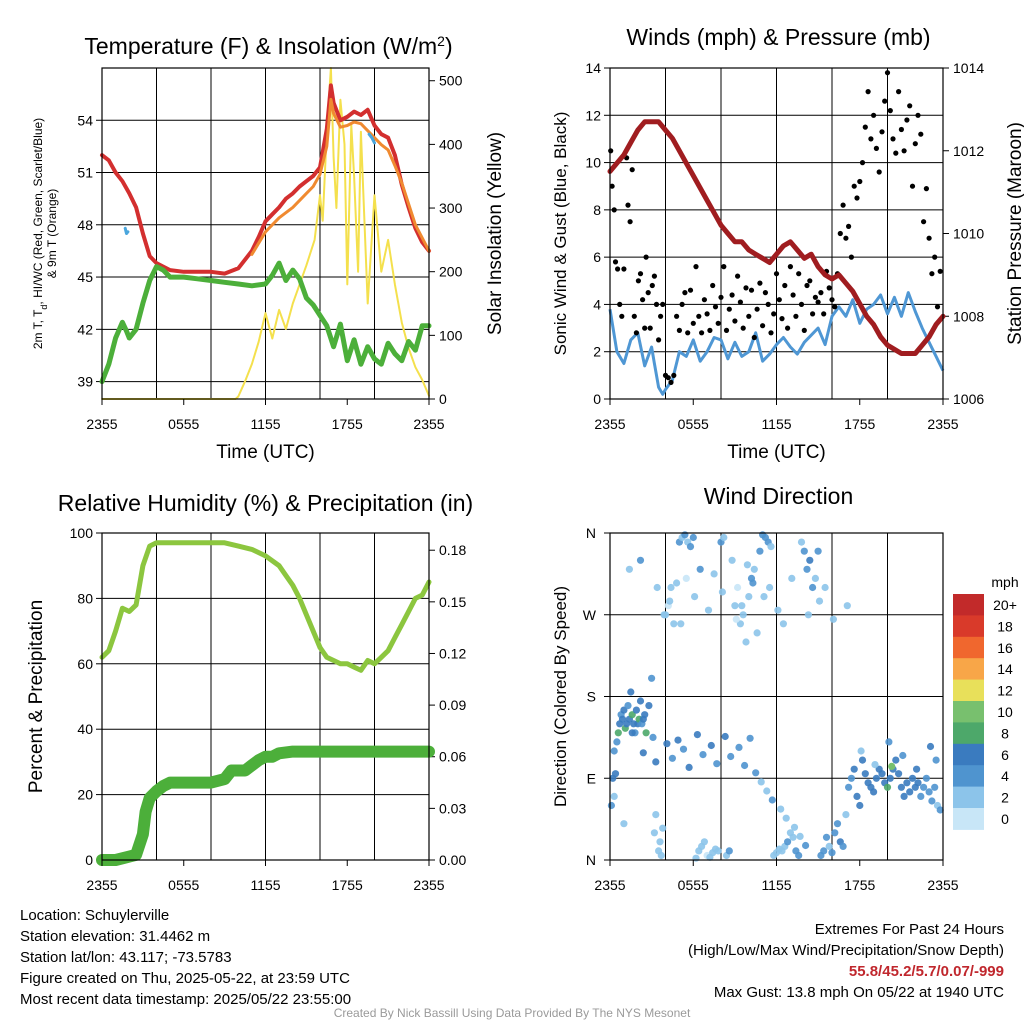 The image size is (1024, 1024). Describe the element at coordinates (591, 697) in the screenshot. I see `dir-y-tick-label: S` at that location.